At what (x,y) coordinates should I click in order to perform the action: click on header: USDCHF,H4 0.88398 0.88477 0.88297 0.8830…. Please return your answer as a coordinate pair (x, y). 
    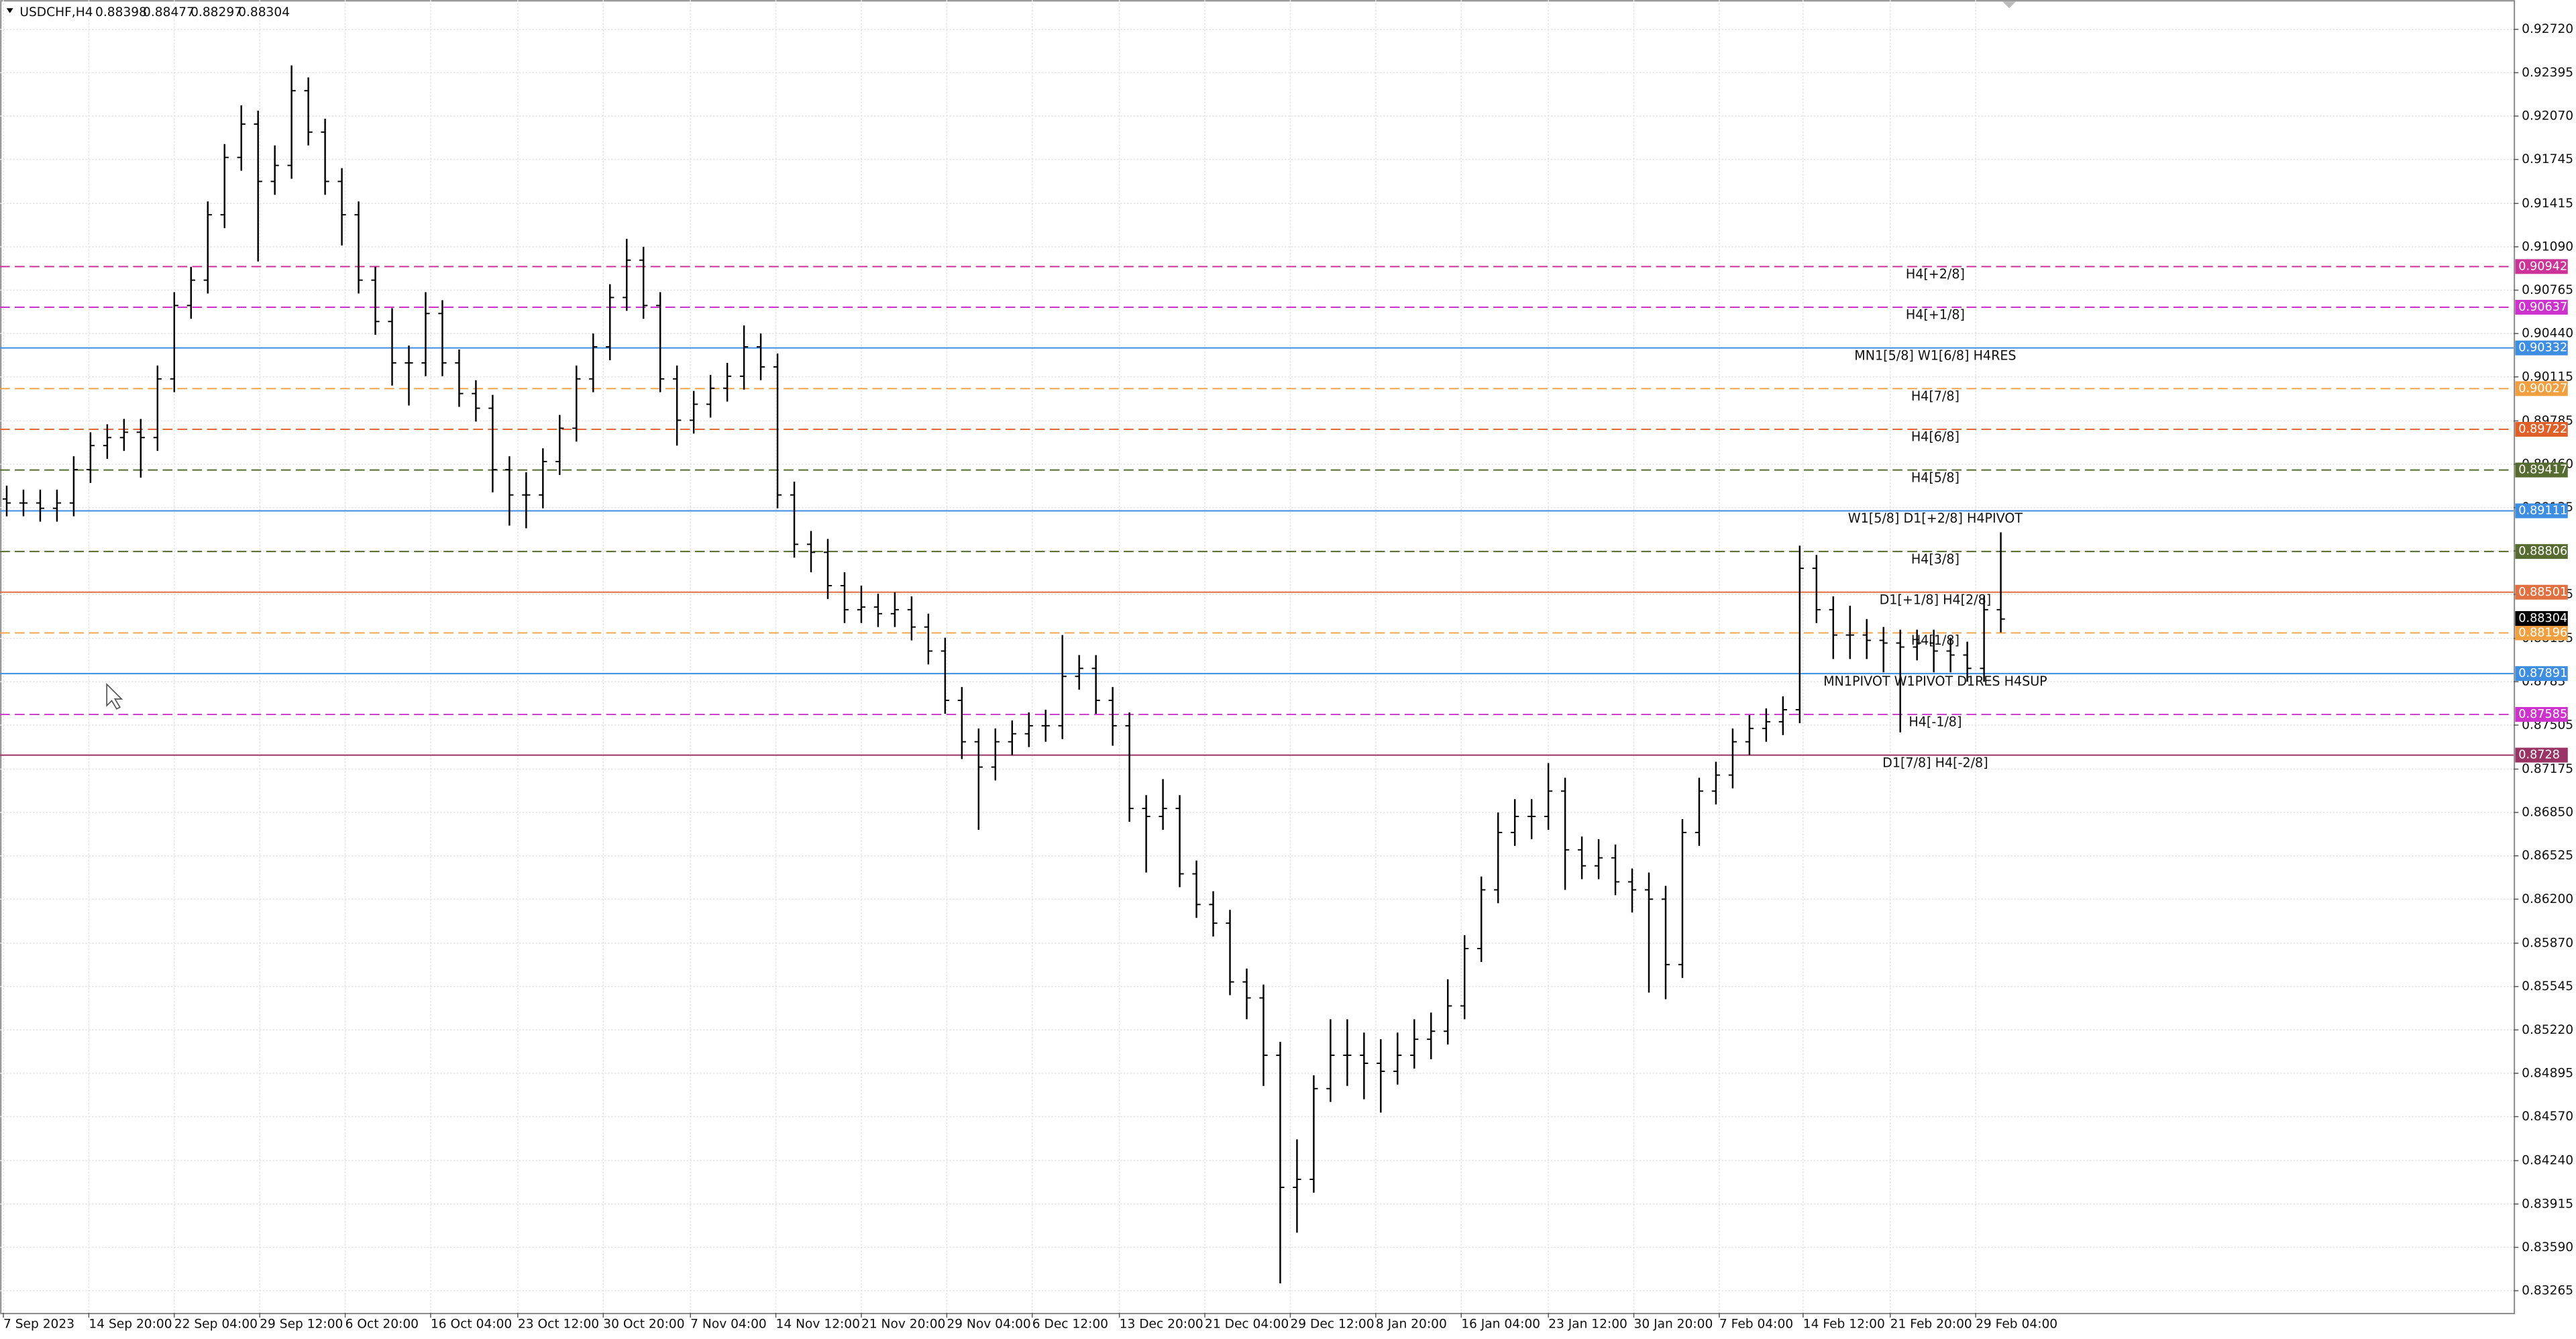
    Looking at the image, I should click on (148, 12).